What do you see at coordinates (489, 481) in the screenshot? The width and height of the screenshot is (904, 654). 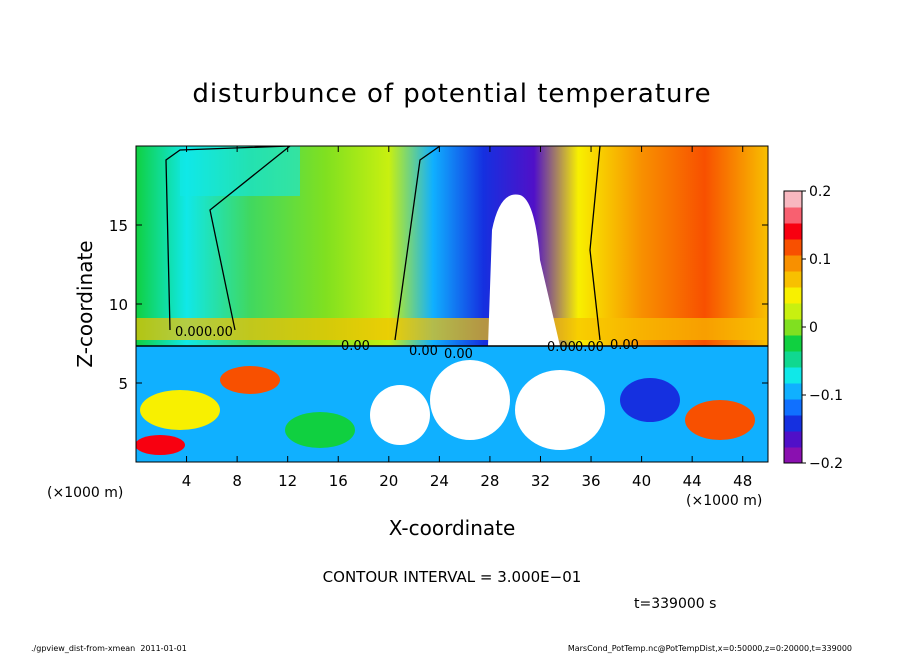 I see `x-tick-label: 28` at bounding box center [489, 481].